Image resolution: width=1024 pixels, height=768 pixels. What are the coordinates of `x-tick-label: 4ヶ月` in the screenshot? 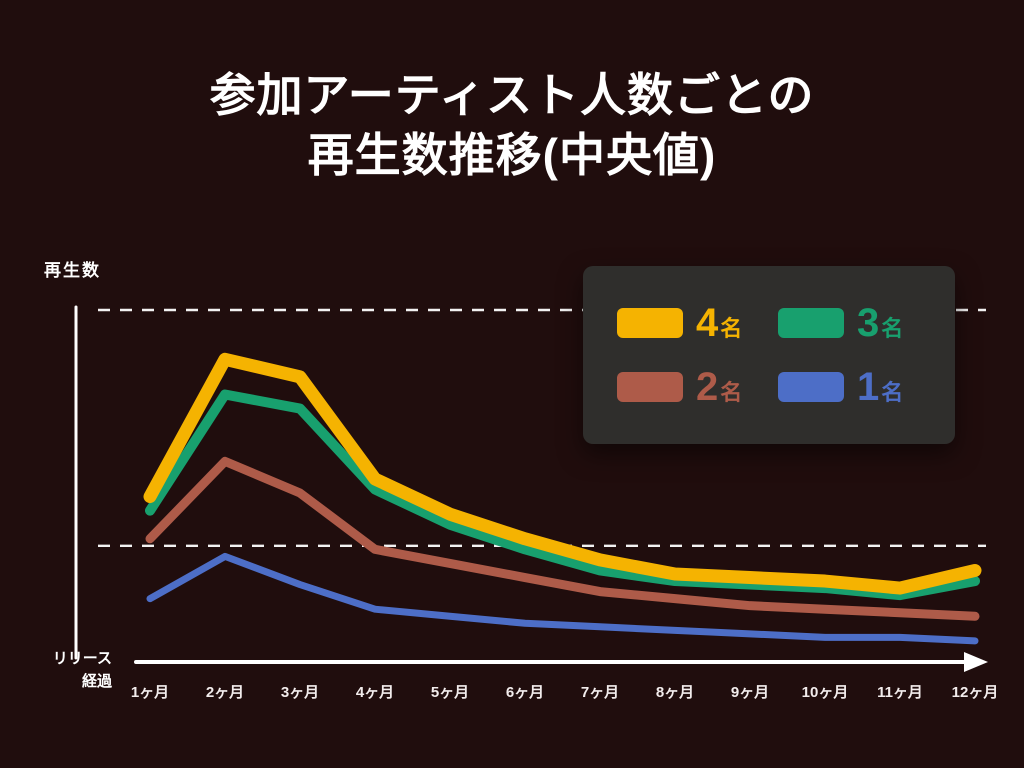 It's located at (375, 692).